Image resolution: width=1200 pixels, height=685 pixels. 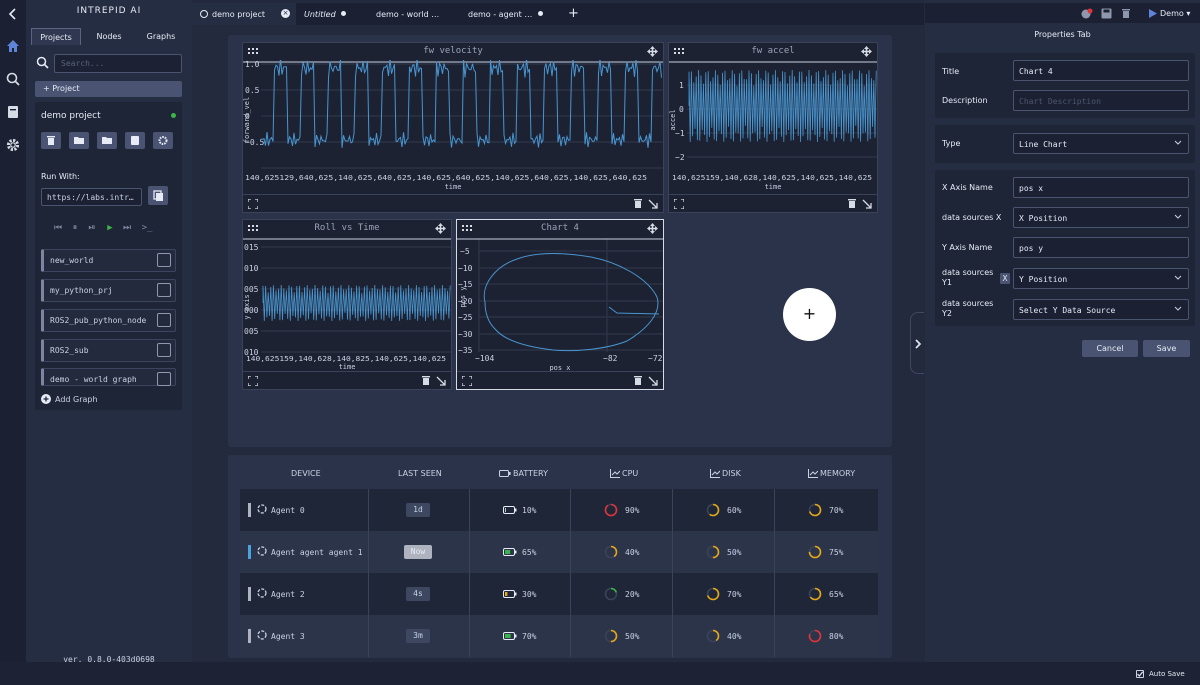 I want to click on ds-y2-select: Select Y Data Source, so click(x=1101, y=309).